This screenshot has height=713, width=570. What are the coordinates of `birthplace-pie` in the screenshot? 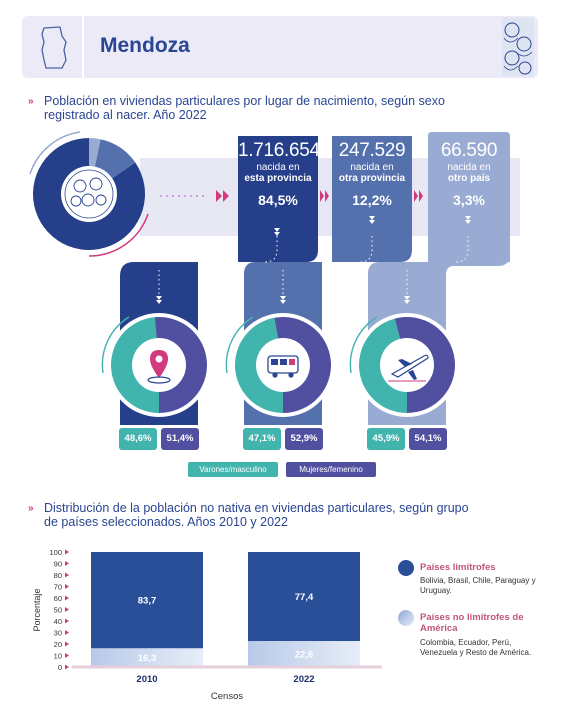 It's located at (89, 194).